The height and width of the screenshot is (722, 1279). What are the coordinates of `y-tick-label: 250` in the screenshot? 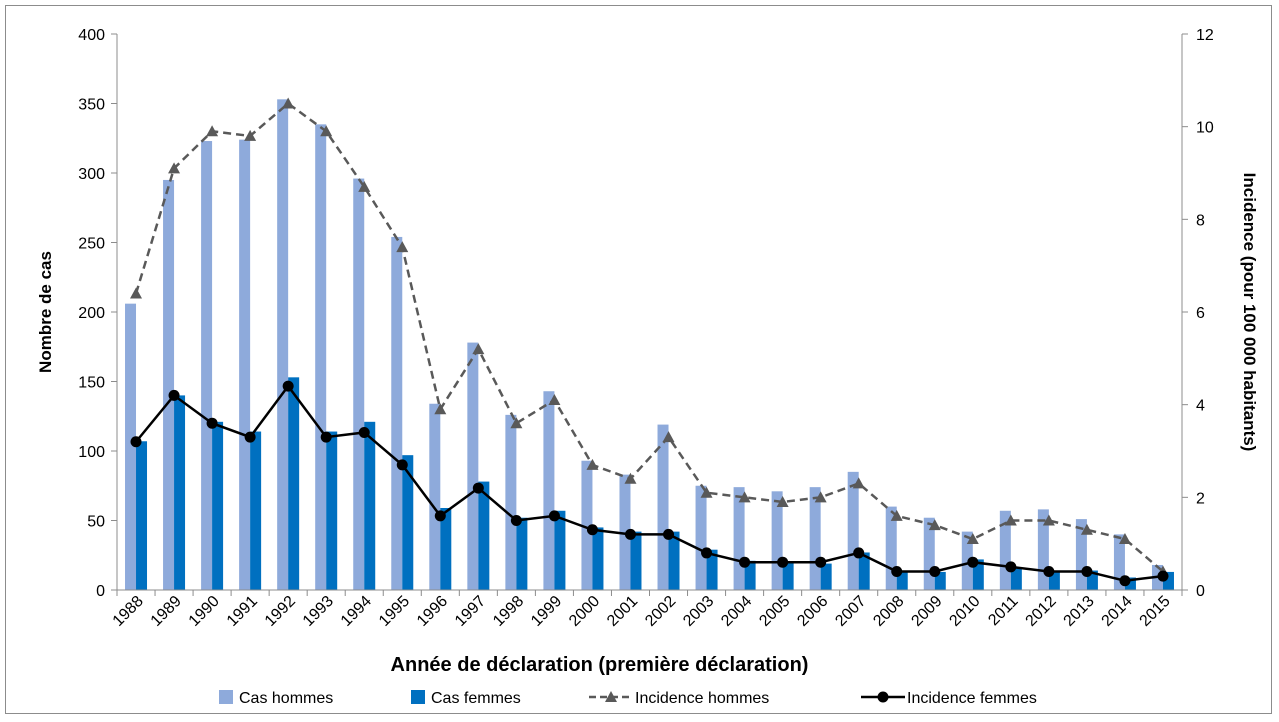 It's located at (91, 244).